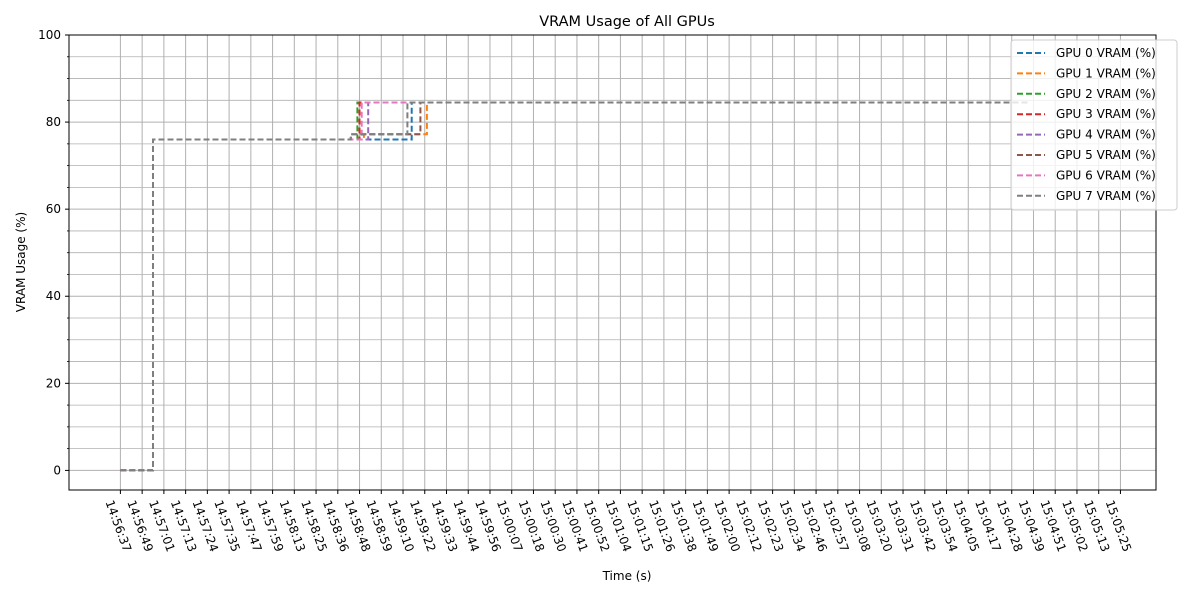 The image size is (1194, 594). Describe the element at coordinates (53, 383) in the screenshot. I see `y-tick-label: 20` at that location.